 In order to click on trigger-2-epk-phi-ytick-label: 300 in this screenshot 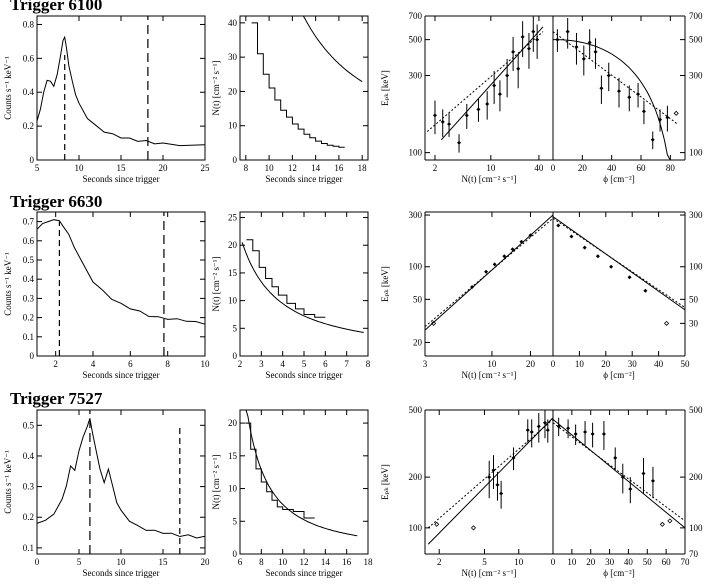, I will do `click(696, 215)`.